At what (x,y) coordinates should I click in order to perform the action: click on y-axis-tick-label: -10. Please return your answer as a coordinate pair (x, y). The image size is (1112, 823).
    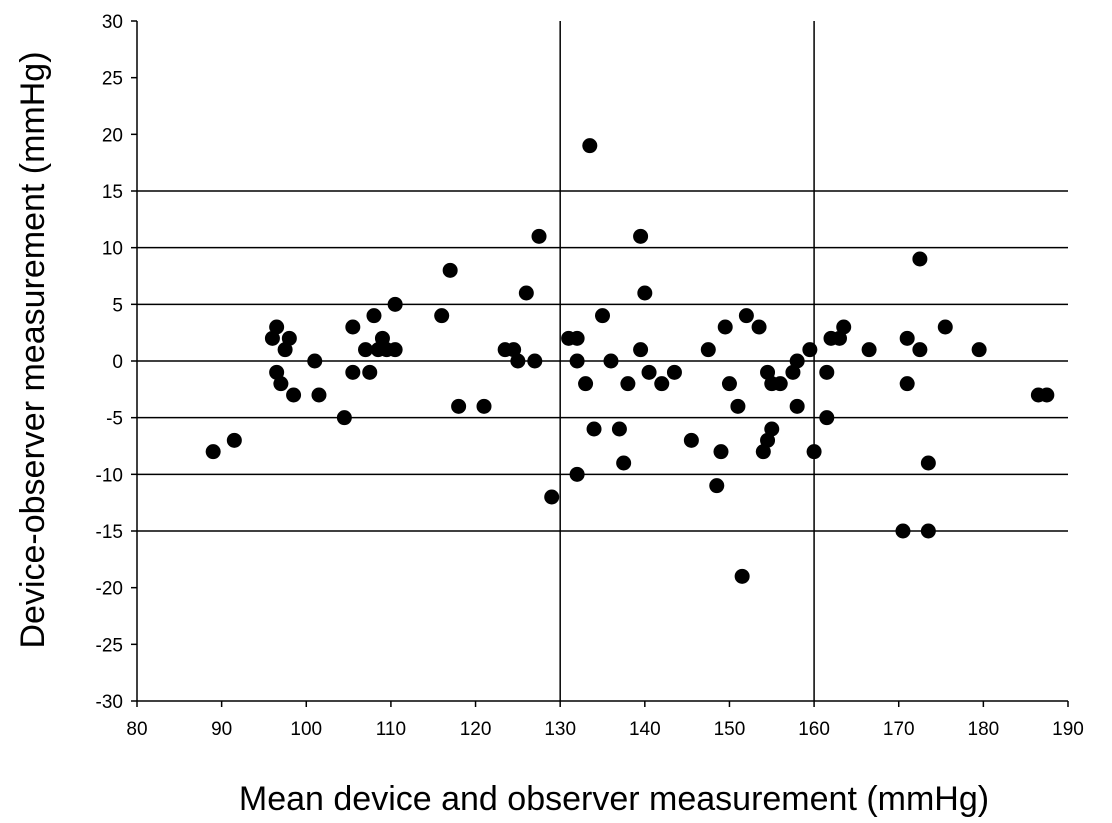
    Looking at the image, I should click on (109, 475).